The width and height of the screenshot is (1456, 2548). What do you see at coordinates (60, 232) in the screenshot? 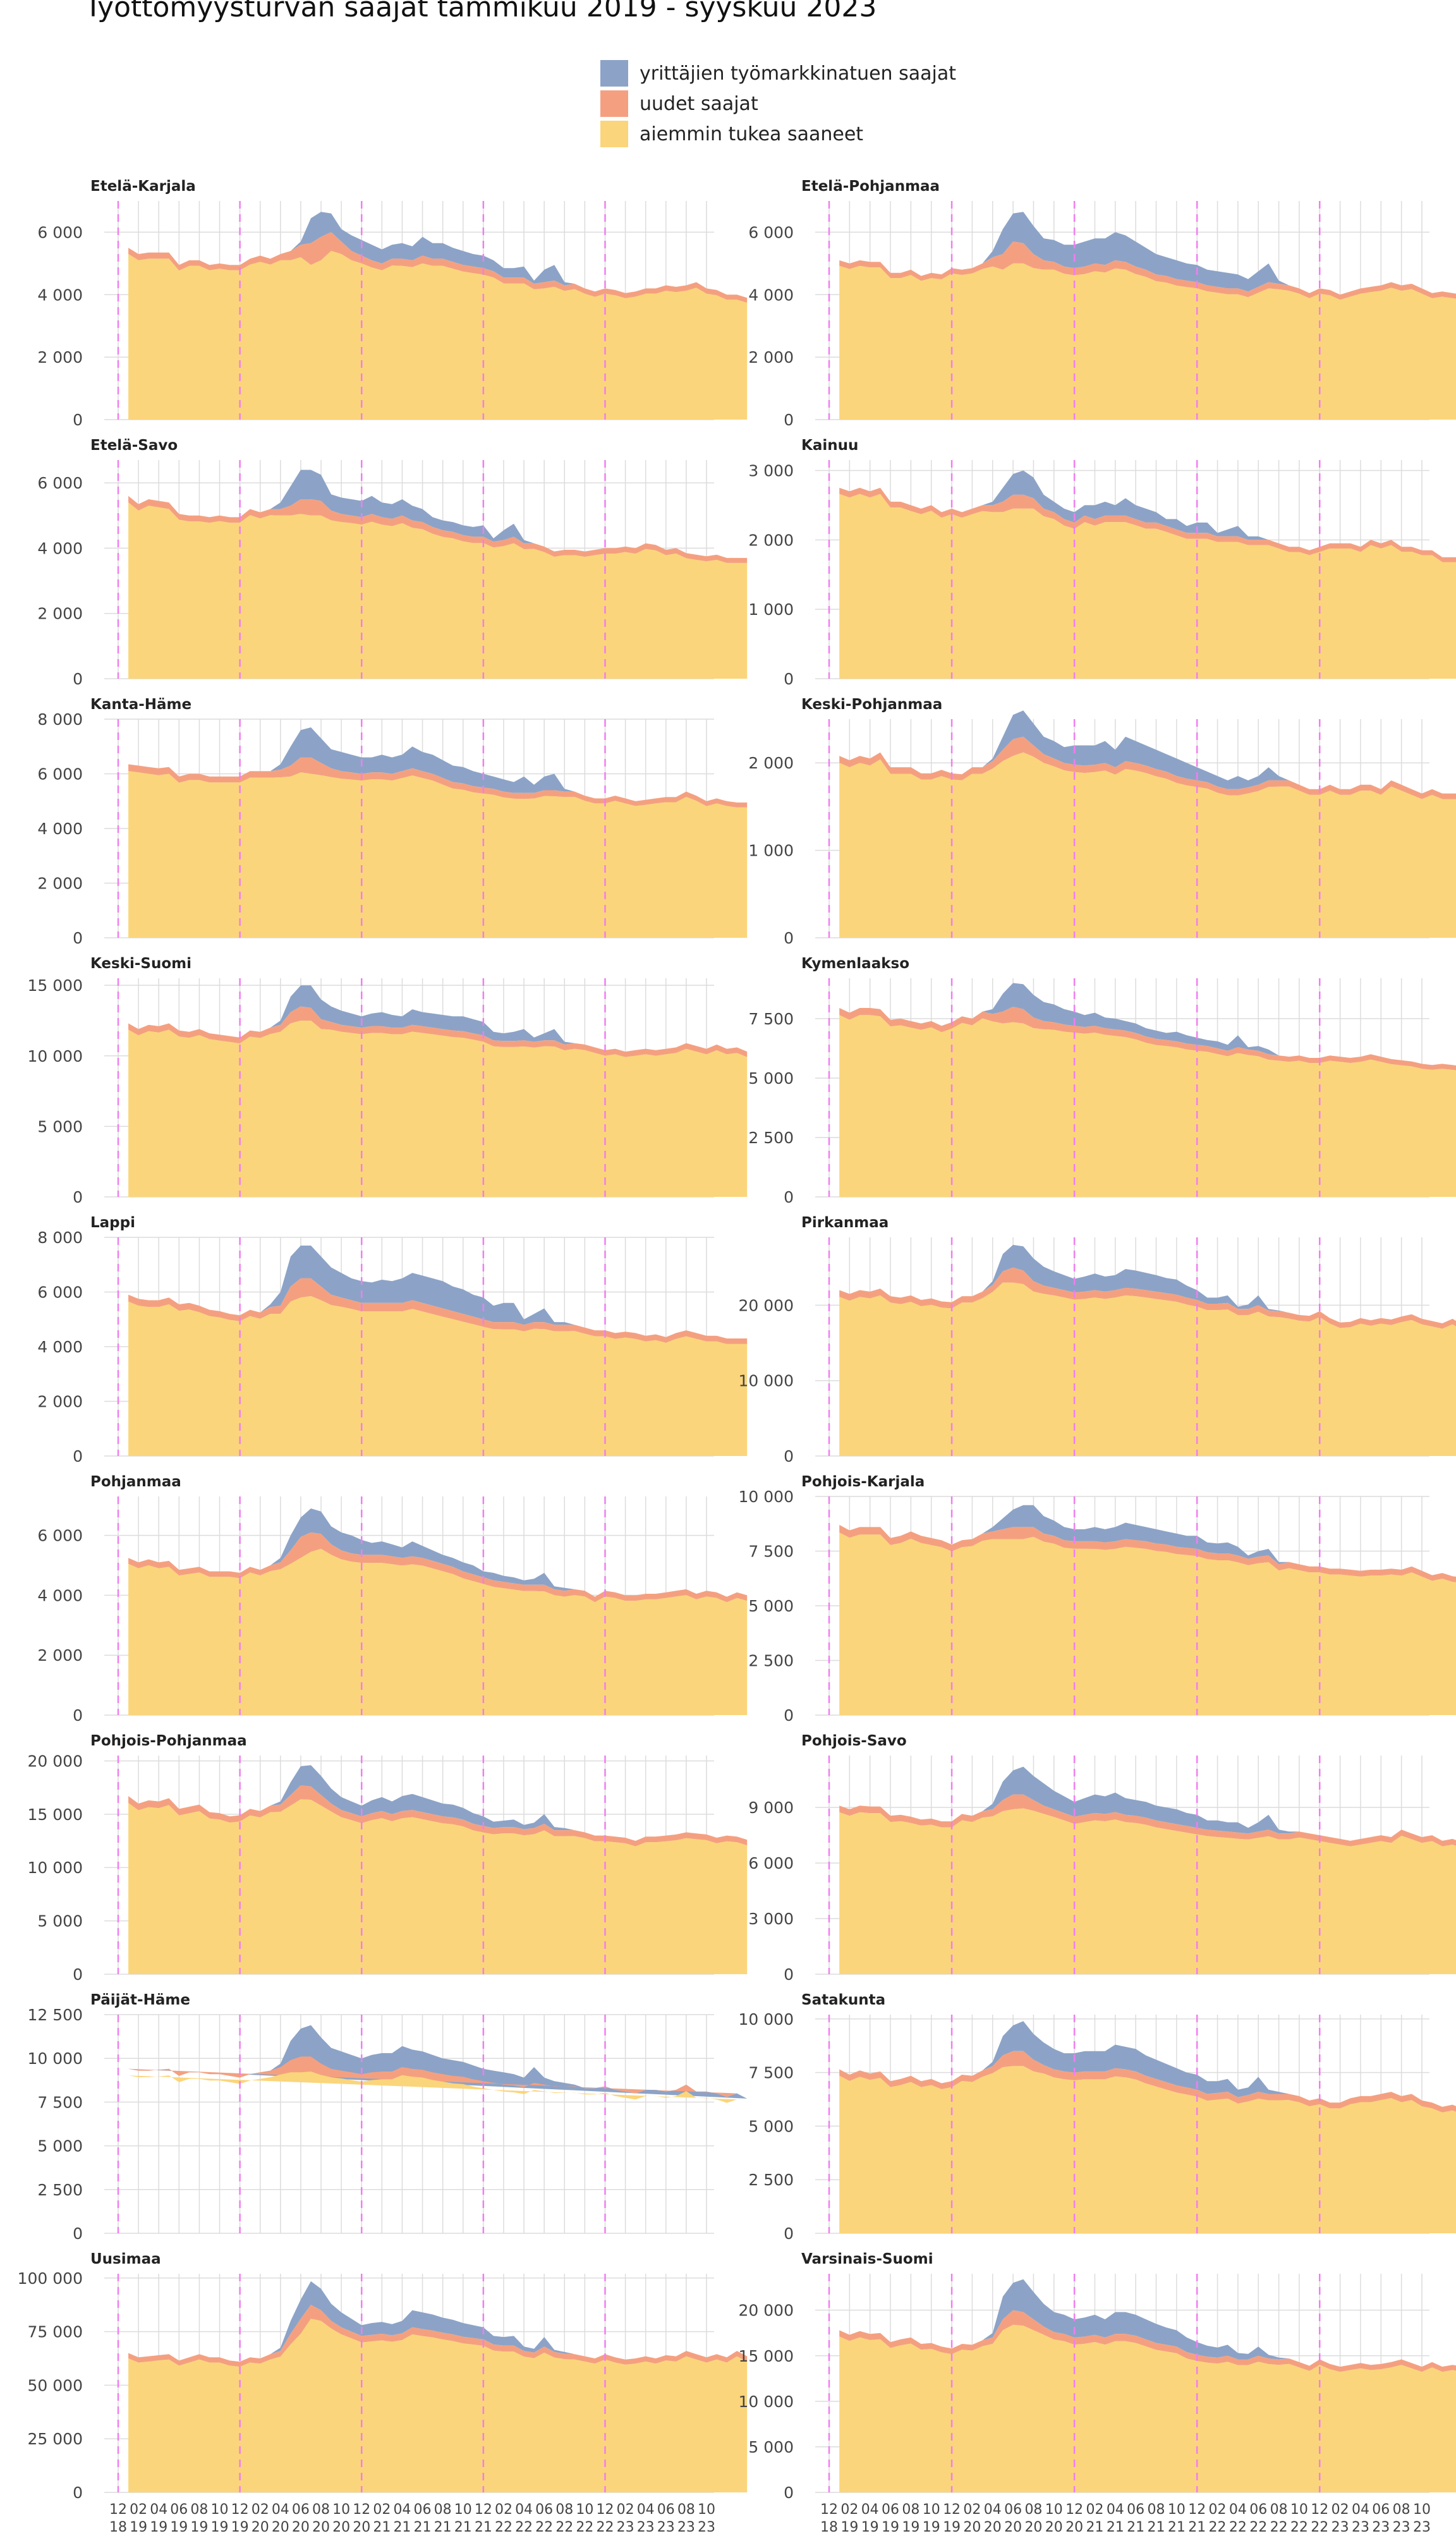
I see `y-tick-label: 6 000` at bounding box center [60, 232].